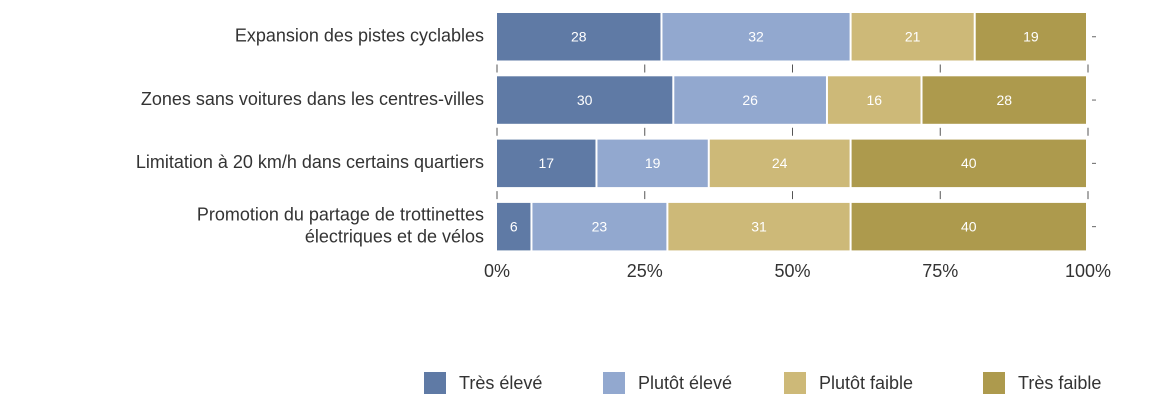 This screenshot has height=400, width=1160. Describe the element at coordinates (500, 383) in the screenshot. I see `legend-label: Très élevé` at that location.